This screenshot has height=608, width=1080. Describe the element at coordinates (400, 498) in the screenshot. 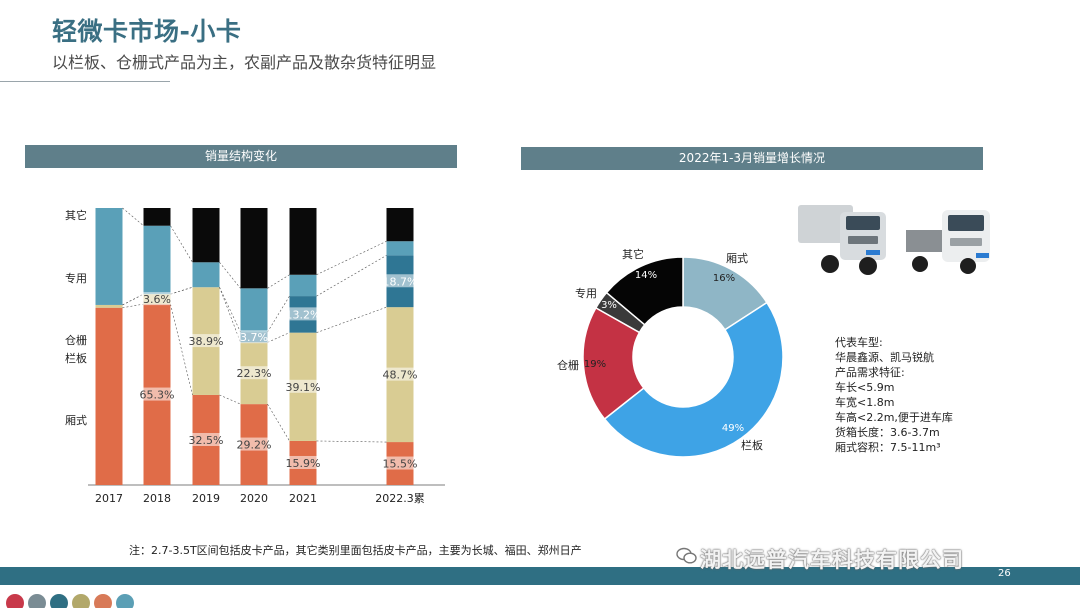

I see `x-tick-label: 2022.3累` at that location.